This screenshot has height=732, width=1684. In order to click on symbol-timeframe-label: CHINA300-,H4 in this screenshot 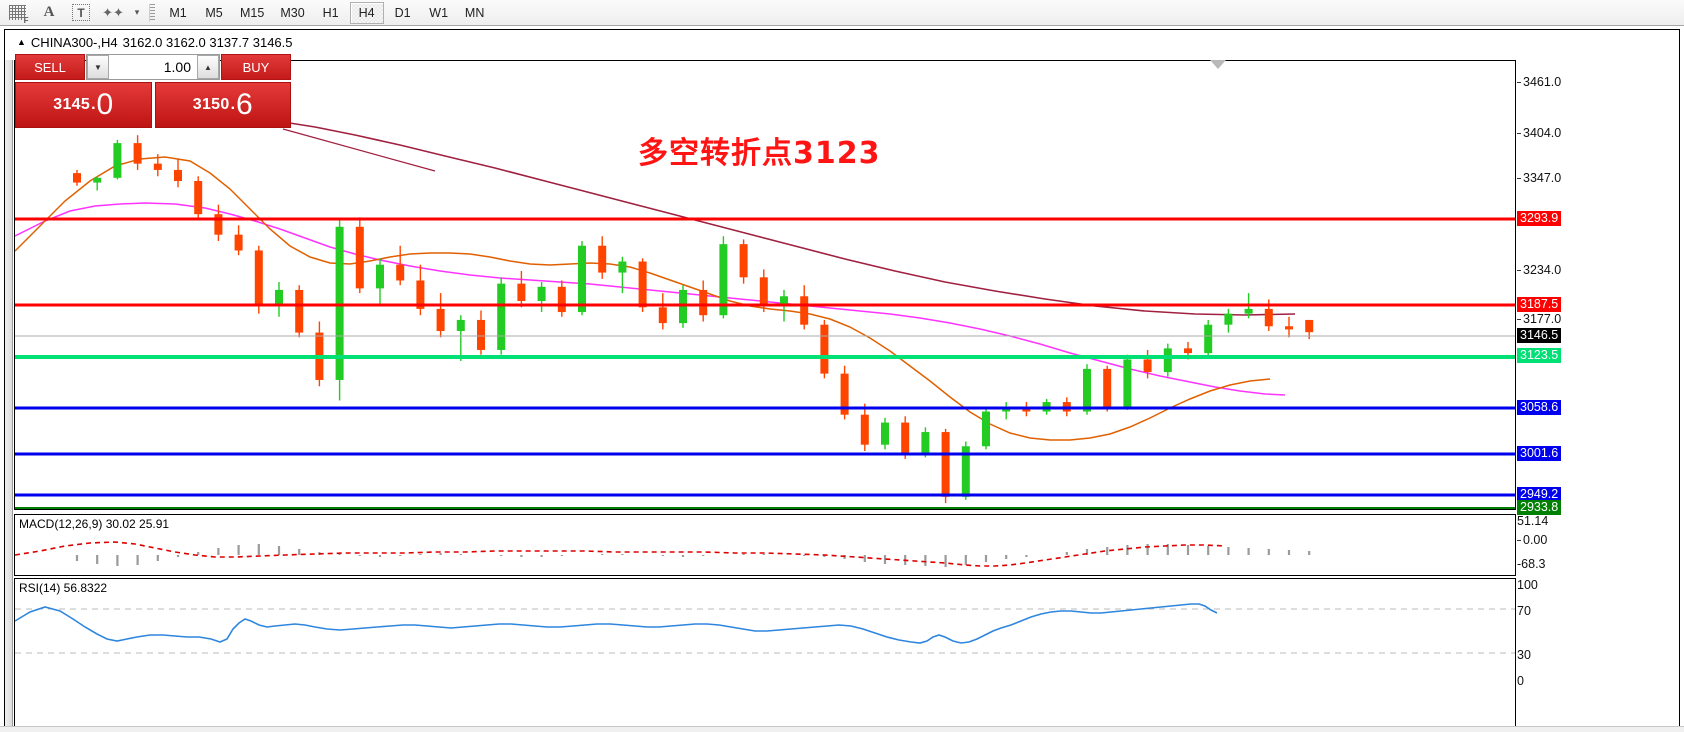, I will do `click(74, 42)`.